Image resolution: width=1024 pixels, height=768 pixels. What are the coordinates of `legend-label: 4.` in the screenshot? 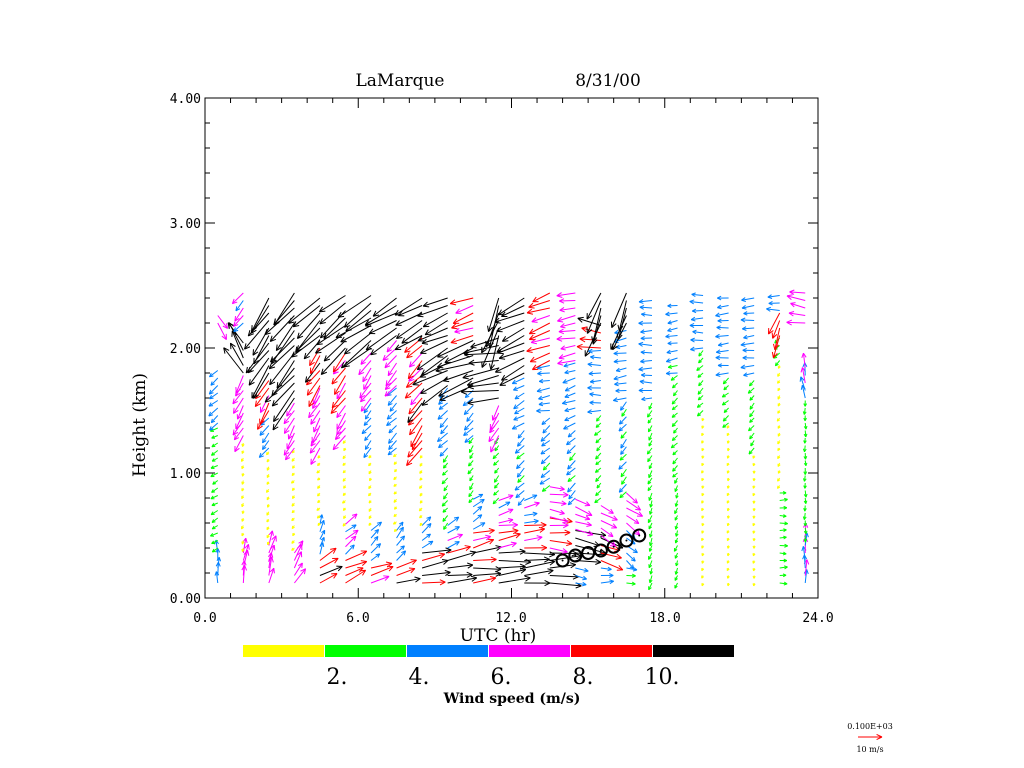 It's located at (419, 677).